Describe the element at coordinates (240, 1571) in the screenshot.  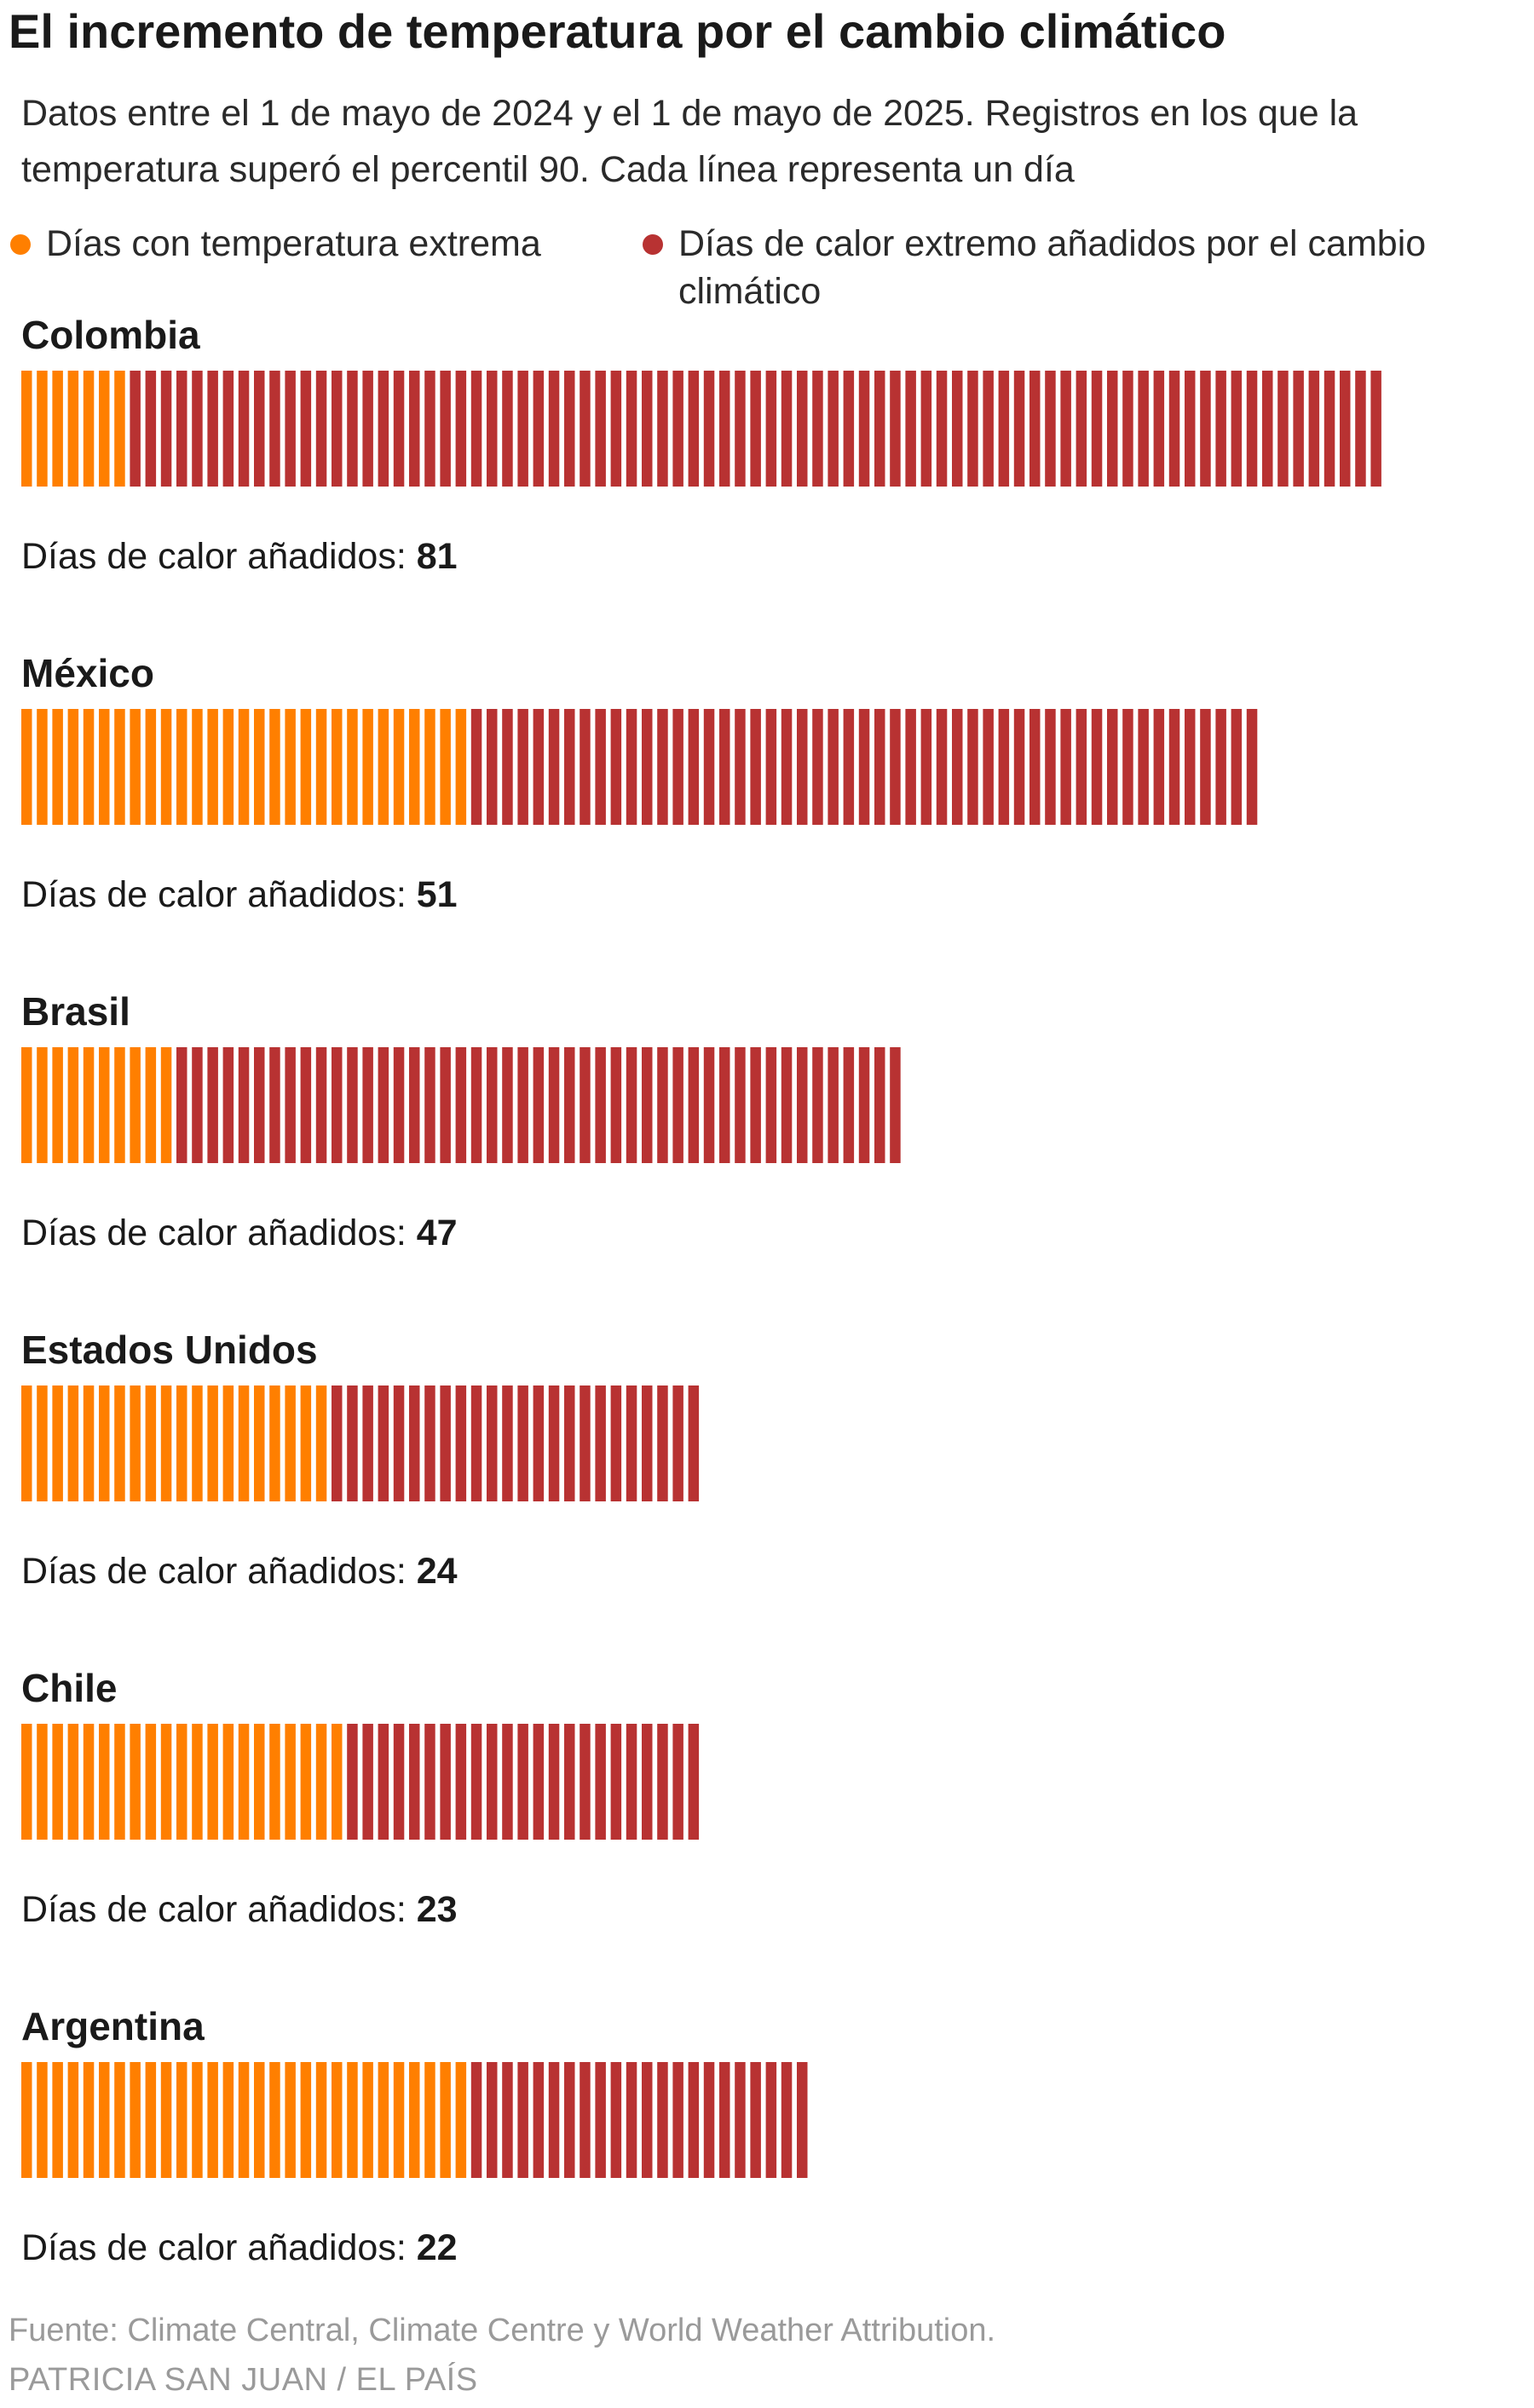
I see `added-days-label: Días de calor añadidos: 24` at that location.